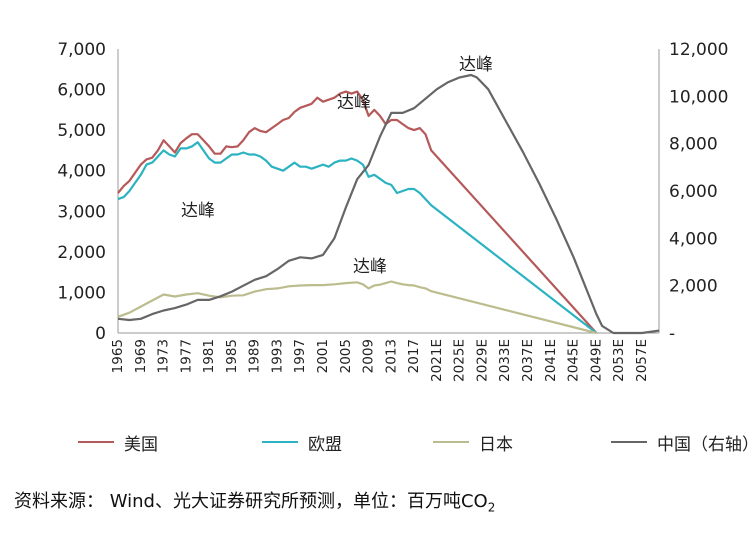 This screenshot has width=756, height=547. I want to click on x-tick-label: 2009, so click(369, 356).